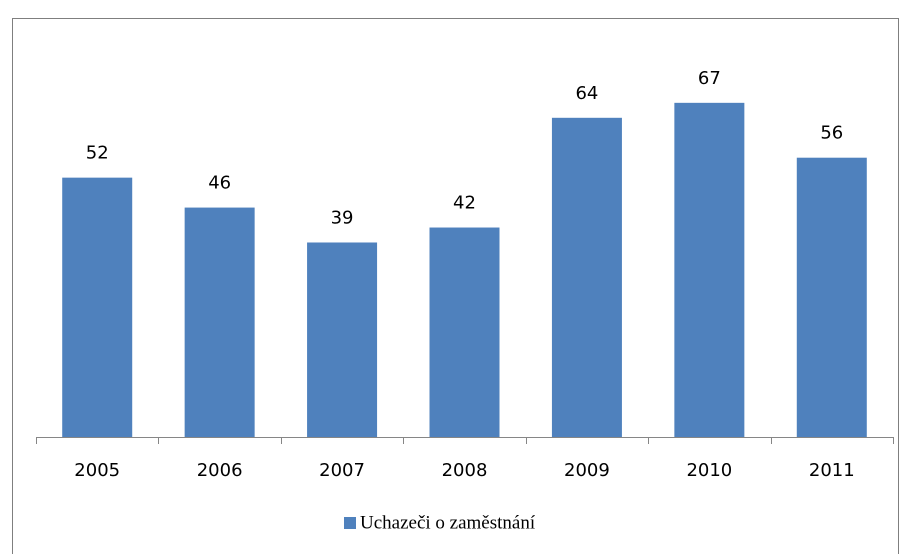 This screenshot has height=554, width=908. What do you see at coordinates (342, 470) in the screenshot?
I see `x-tick-label: 2007` at bounding box center [342, 470].